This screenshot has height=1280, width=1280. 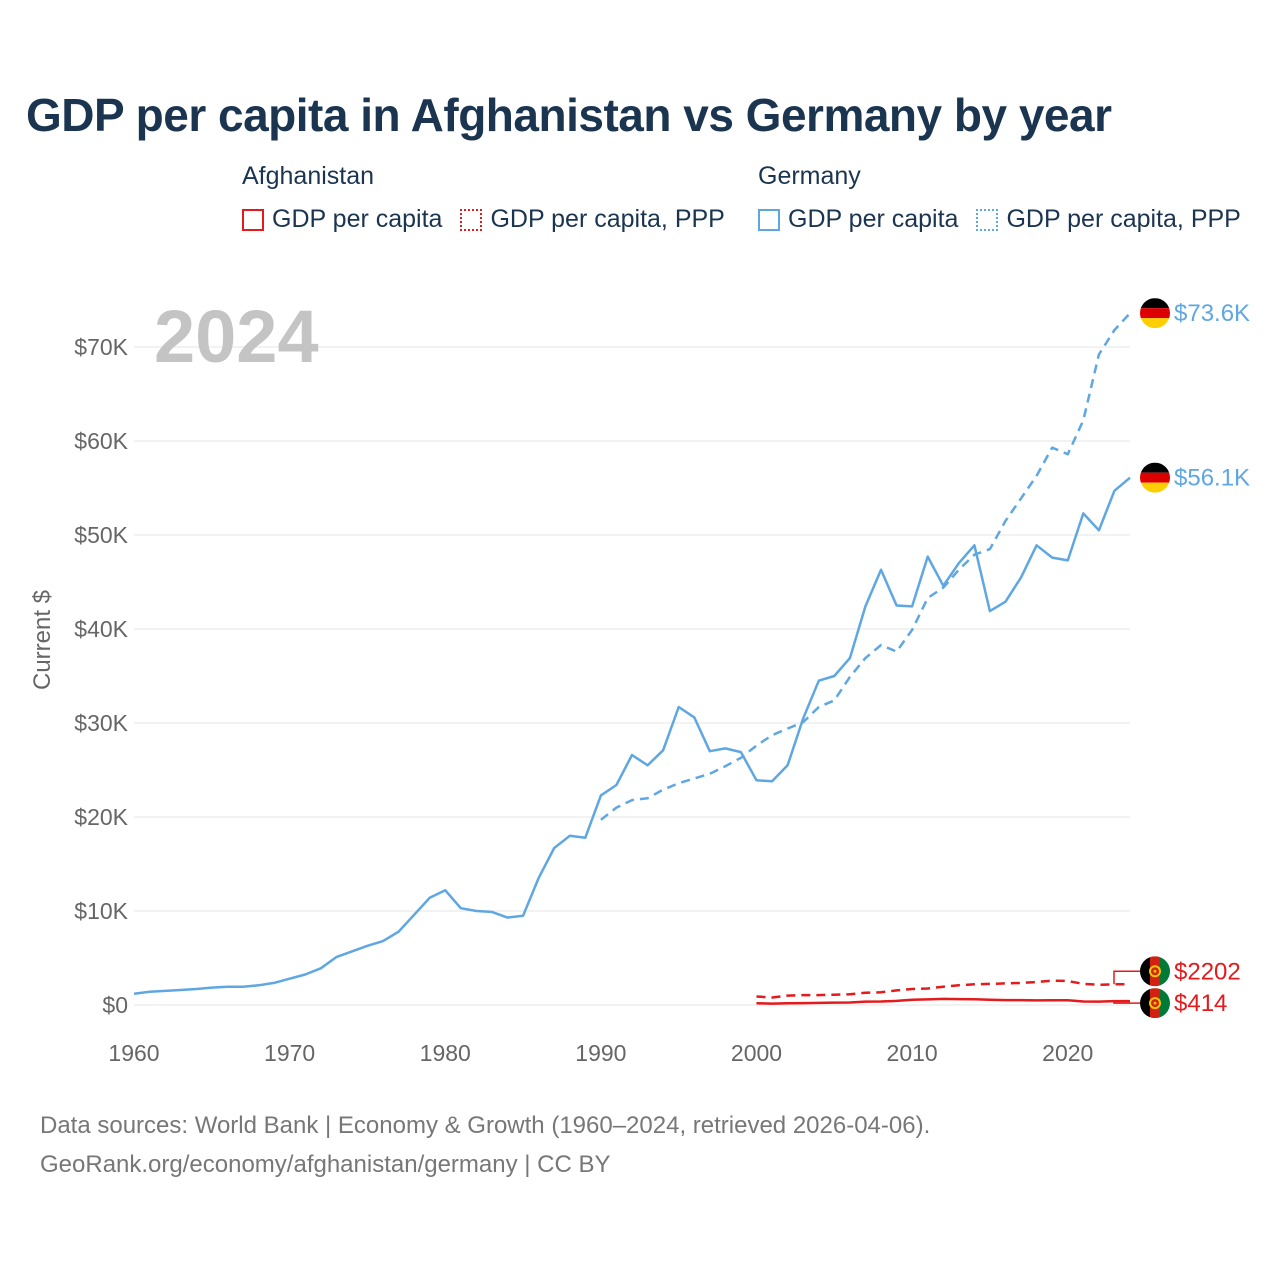 I want to click on legend-item-afghanistan-ppp: GDP per capita, PPP, so click(x=592, y=219).